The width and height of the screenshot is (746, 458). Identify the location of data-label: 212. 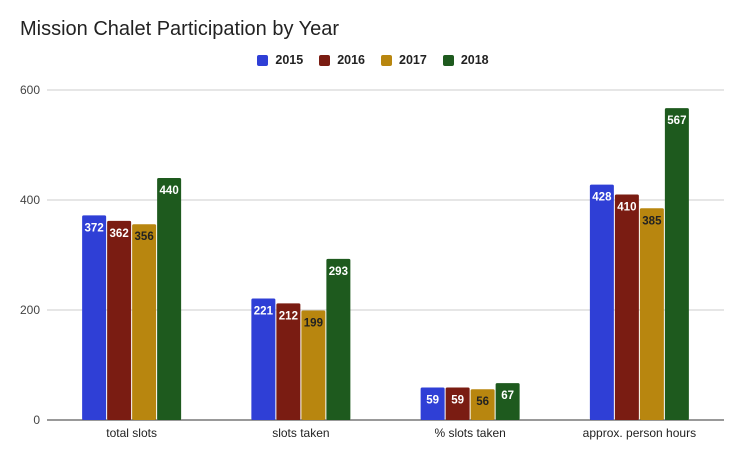
(288, 316).